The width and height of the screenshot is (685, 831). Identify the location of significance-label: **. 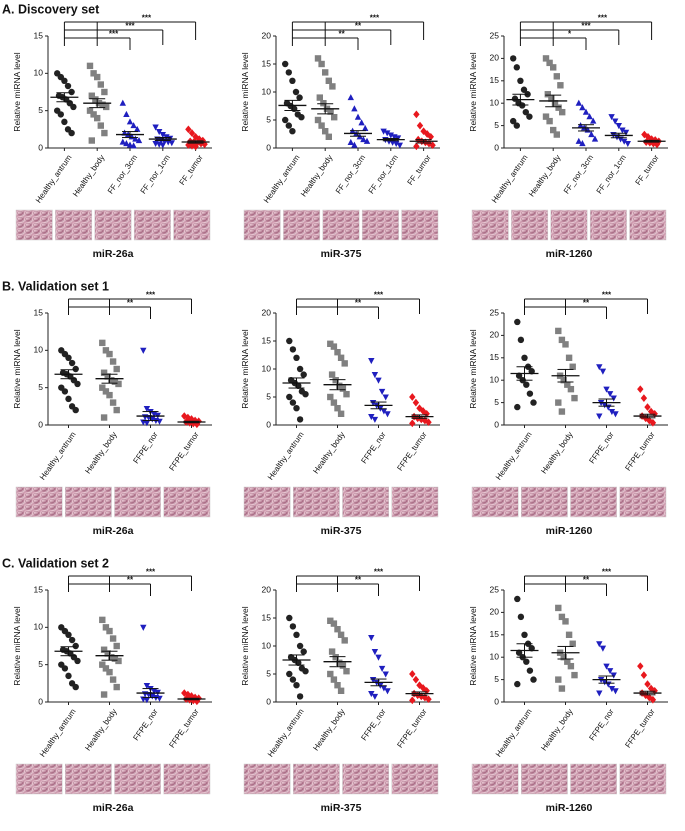
(586, 303).